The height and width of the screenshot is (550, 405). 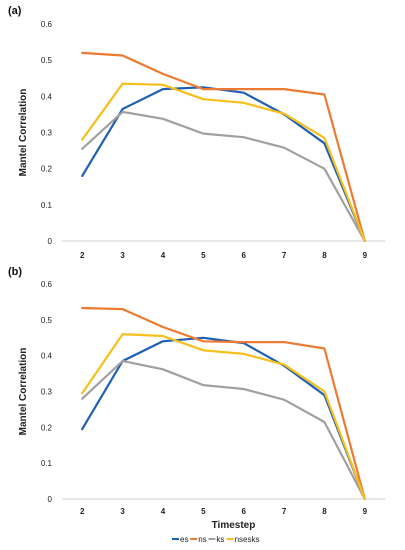 I want to click on legend-label-ns: ns, so click(x=202, y=539).